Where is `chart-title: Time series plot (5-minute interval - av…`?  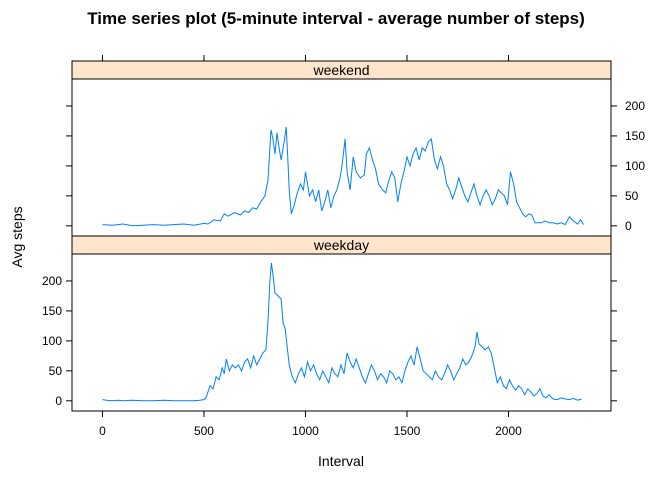 chart-title: Time series plot (5-minute interval - av… is located at coordinates (336, 18).